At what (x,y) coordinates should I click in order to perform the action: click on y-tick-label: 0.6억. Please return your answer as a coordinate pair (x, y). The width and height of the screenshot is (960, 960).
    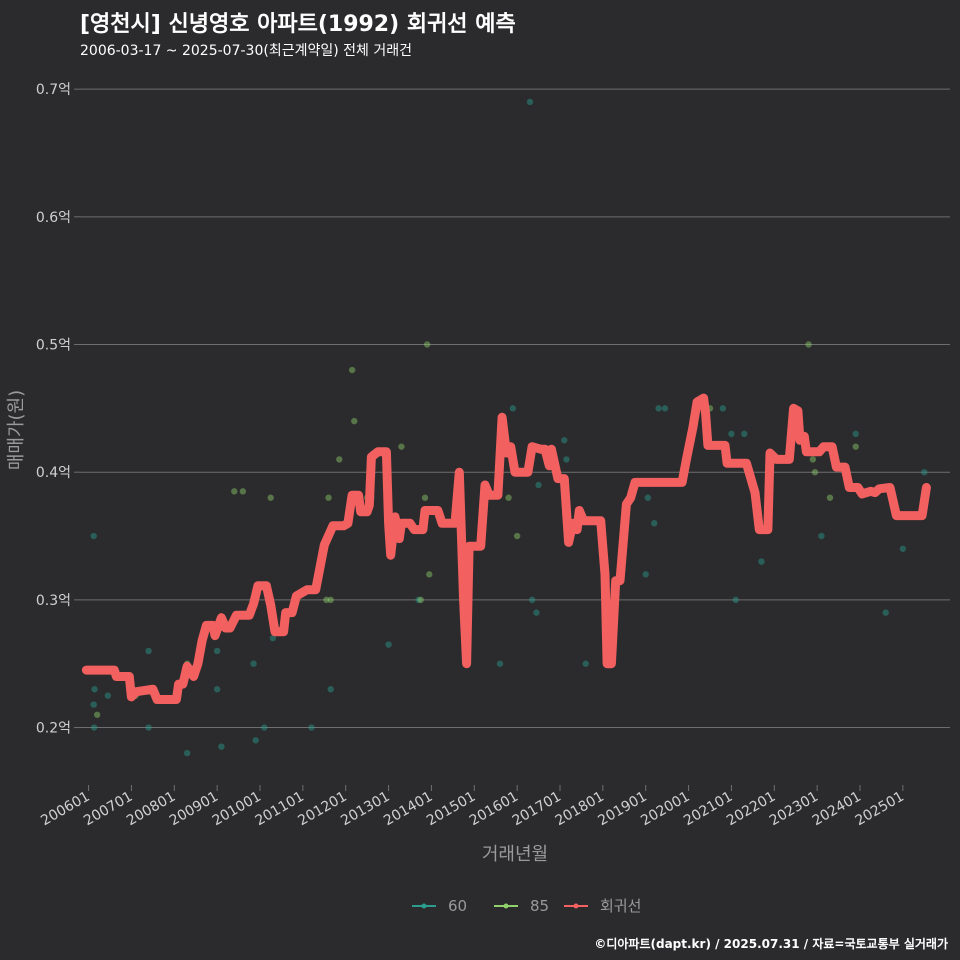
    Looking at the image, I should click on (53, 218).